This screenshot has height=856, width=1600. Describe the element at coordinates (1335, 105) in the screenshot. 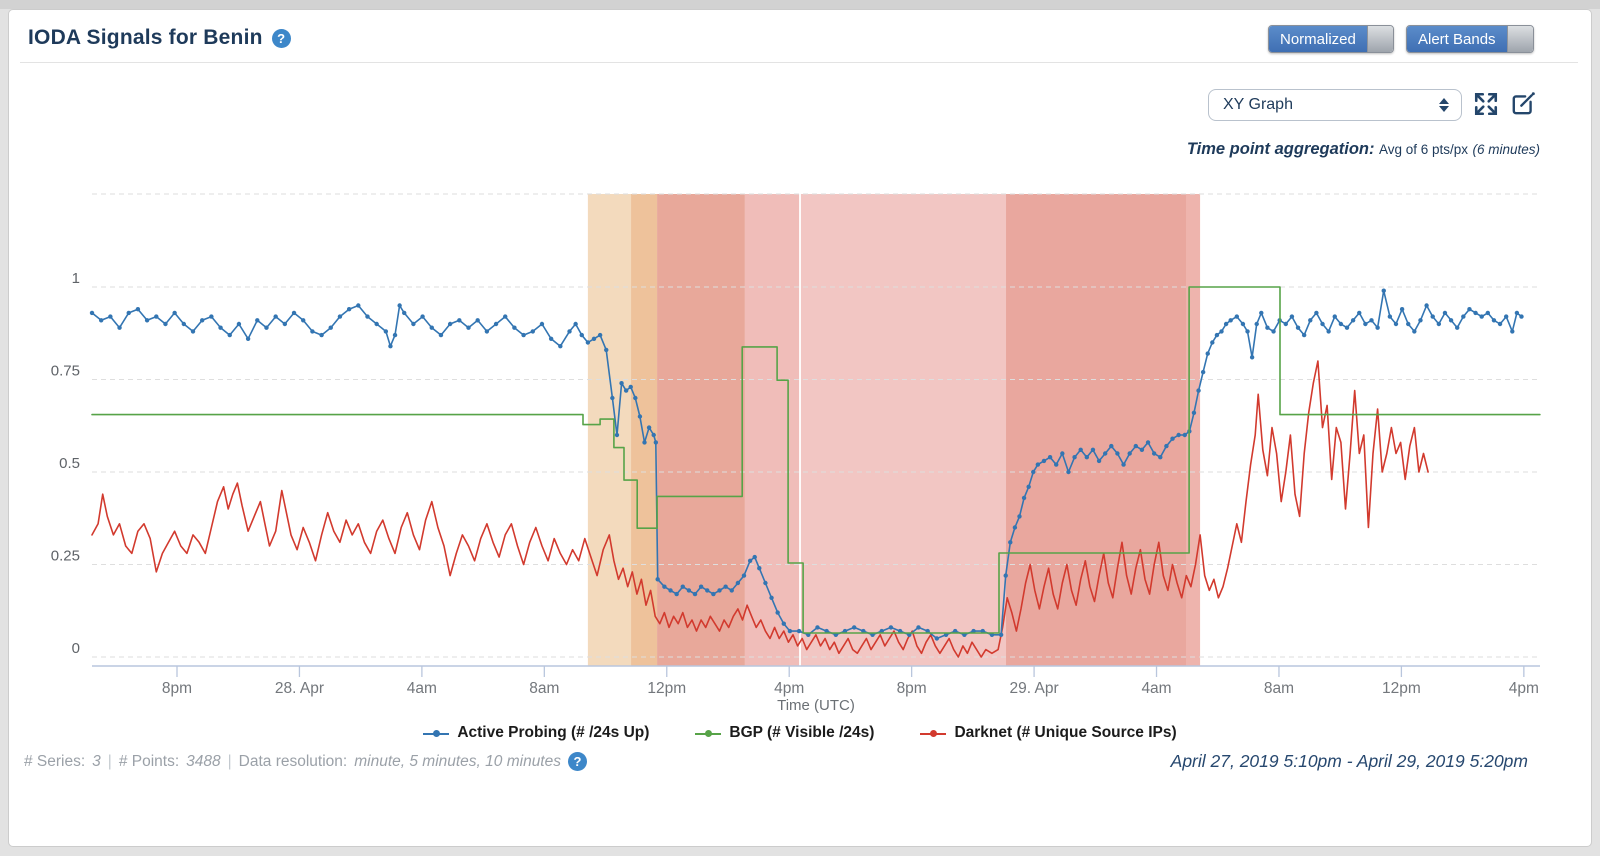

I see `graph-type-select: XY Graph` at that location.